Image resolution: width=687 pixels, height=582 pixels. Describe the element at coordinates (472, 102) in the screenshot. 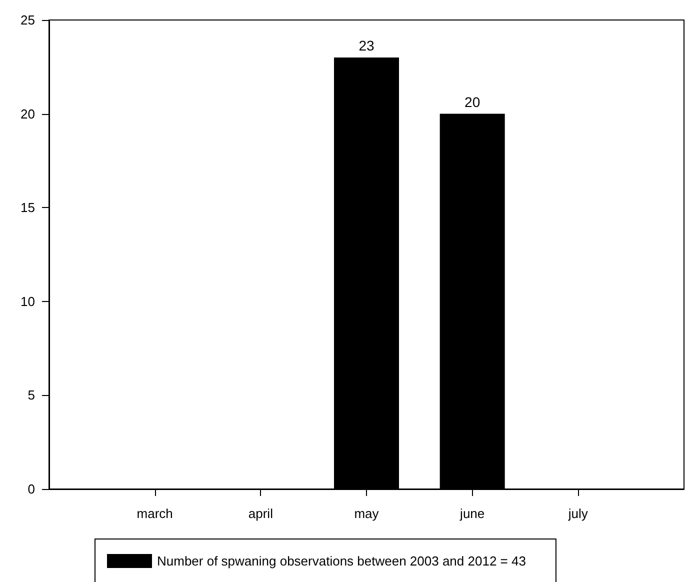

I see `data-label: 20` at that location.